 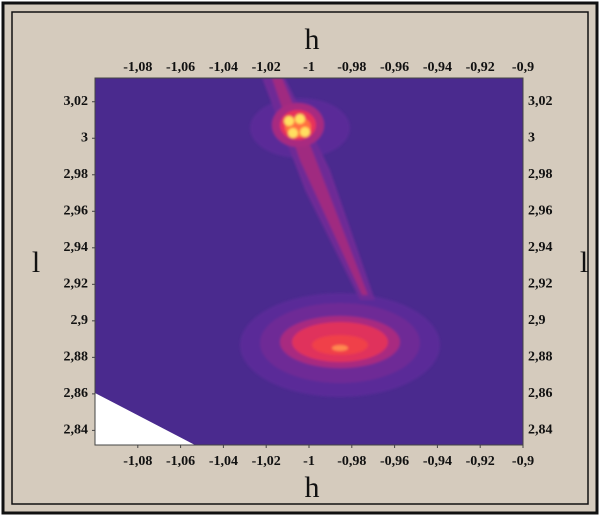 I want to click on y-tick-label-right: 3, so click(x=531, y=137).